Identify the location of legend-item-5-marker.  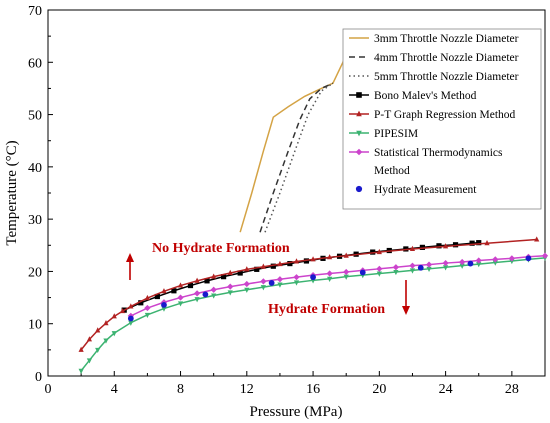
(359, 133).